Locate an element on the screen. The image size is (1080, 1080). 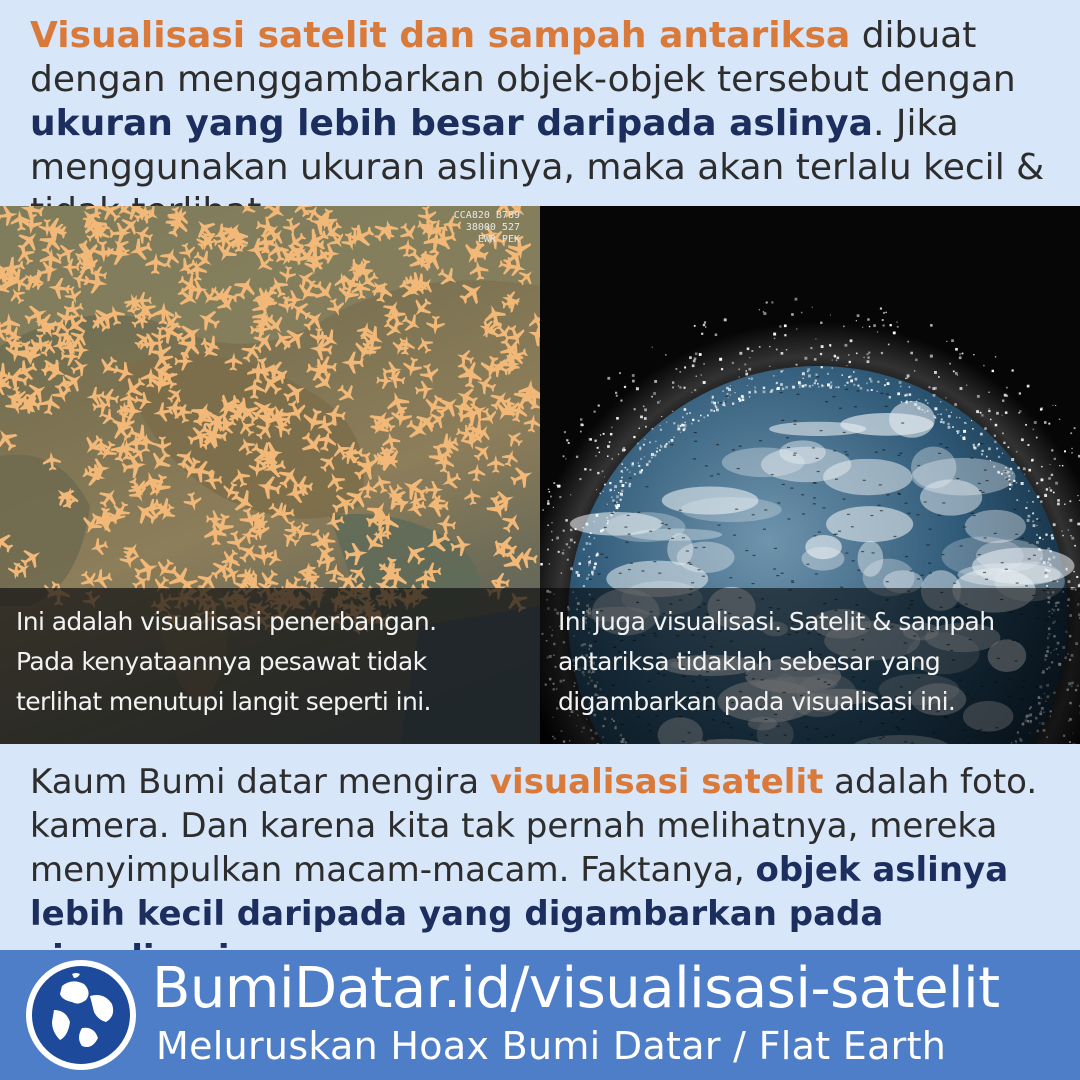
intro-highlight-size: ukuran yang lebih besar daripada aslinya is located at coordinates (451, 123).